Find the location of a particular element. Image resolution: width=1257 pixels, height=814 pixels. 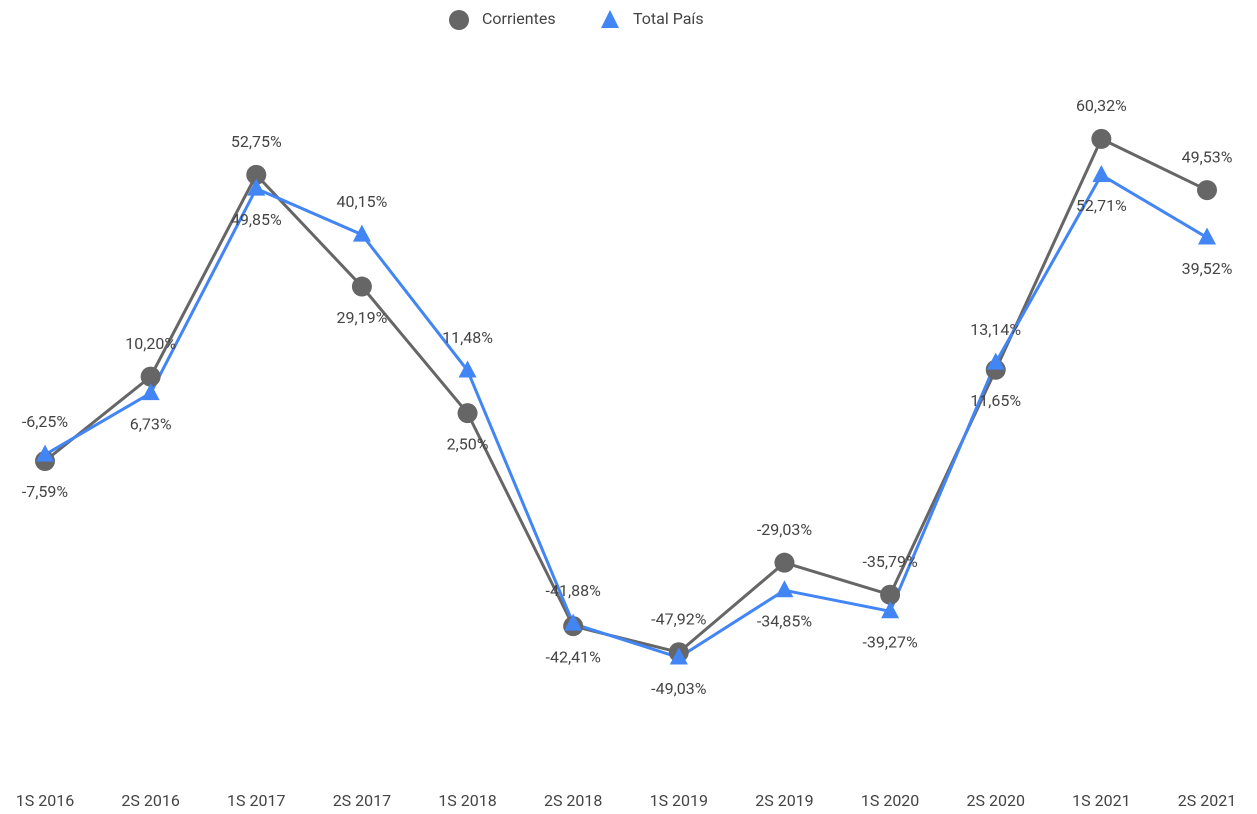

data-label: 40,15% is located at coordinates (361, 201).